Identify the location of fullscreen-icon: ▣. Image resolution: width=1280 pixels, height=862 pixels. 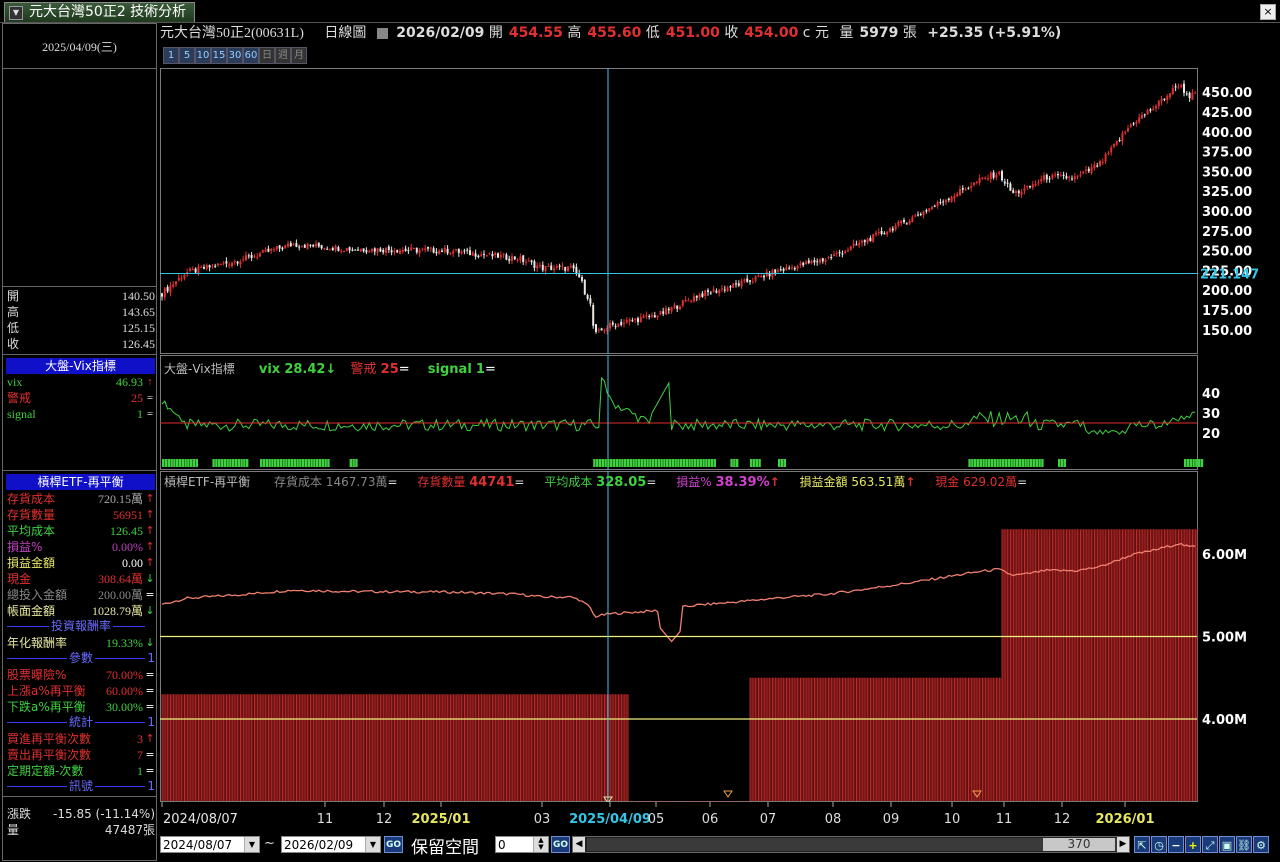
(1227, 844).